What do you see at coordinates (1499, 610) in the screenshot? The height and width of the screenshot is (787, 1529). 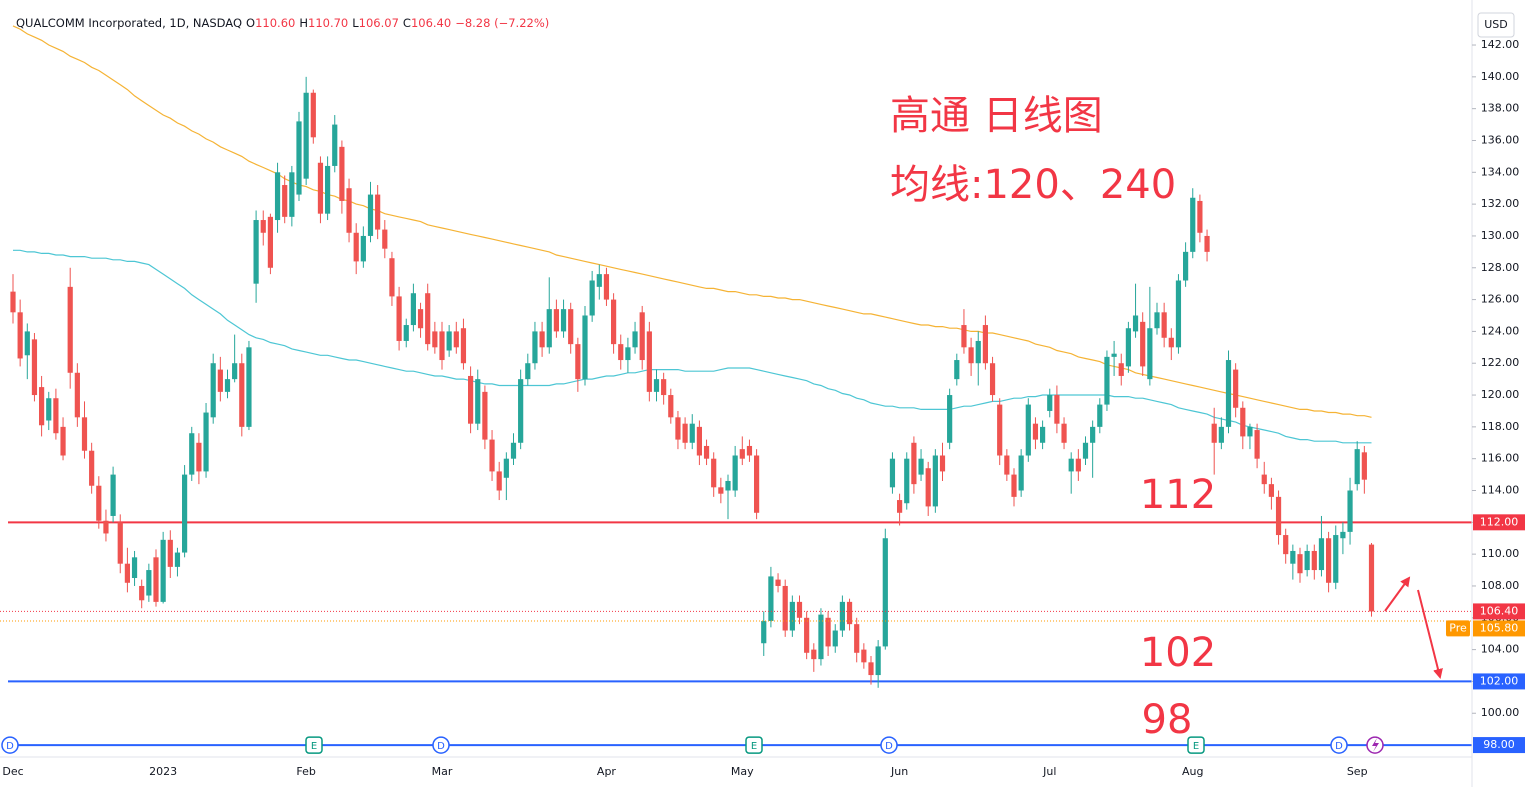 I see `last-price-label: 106.40` at bounding box center [1499, 610].